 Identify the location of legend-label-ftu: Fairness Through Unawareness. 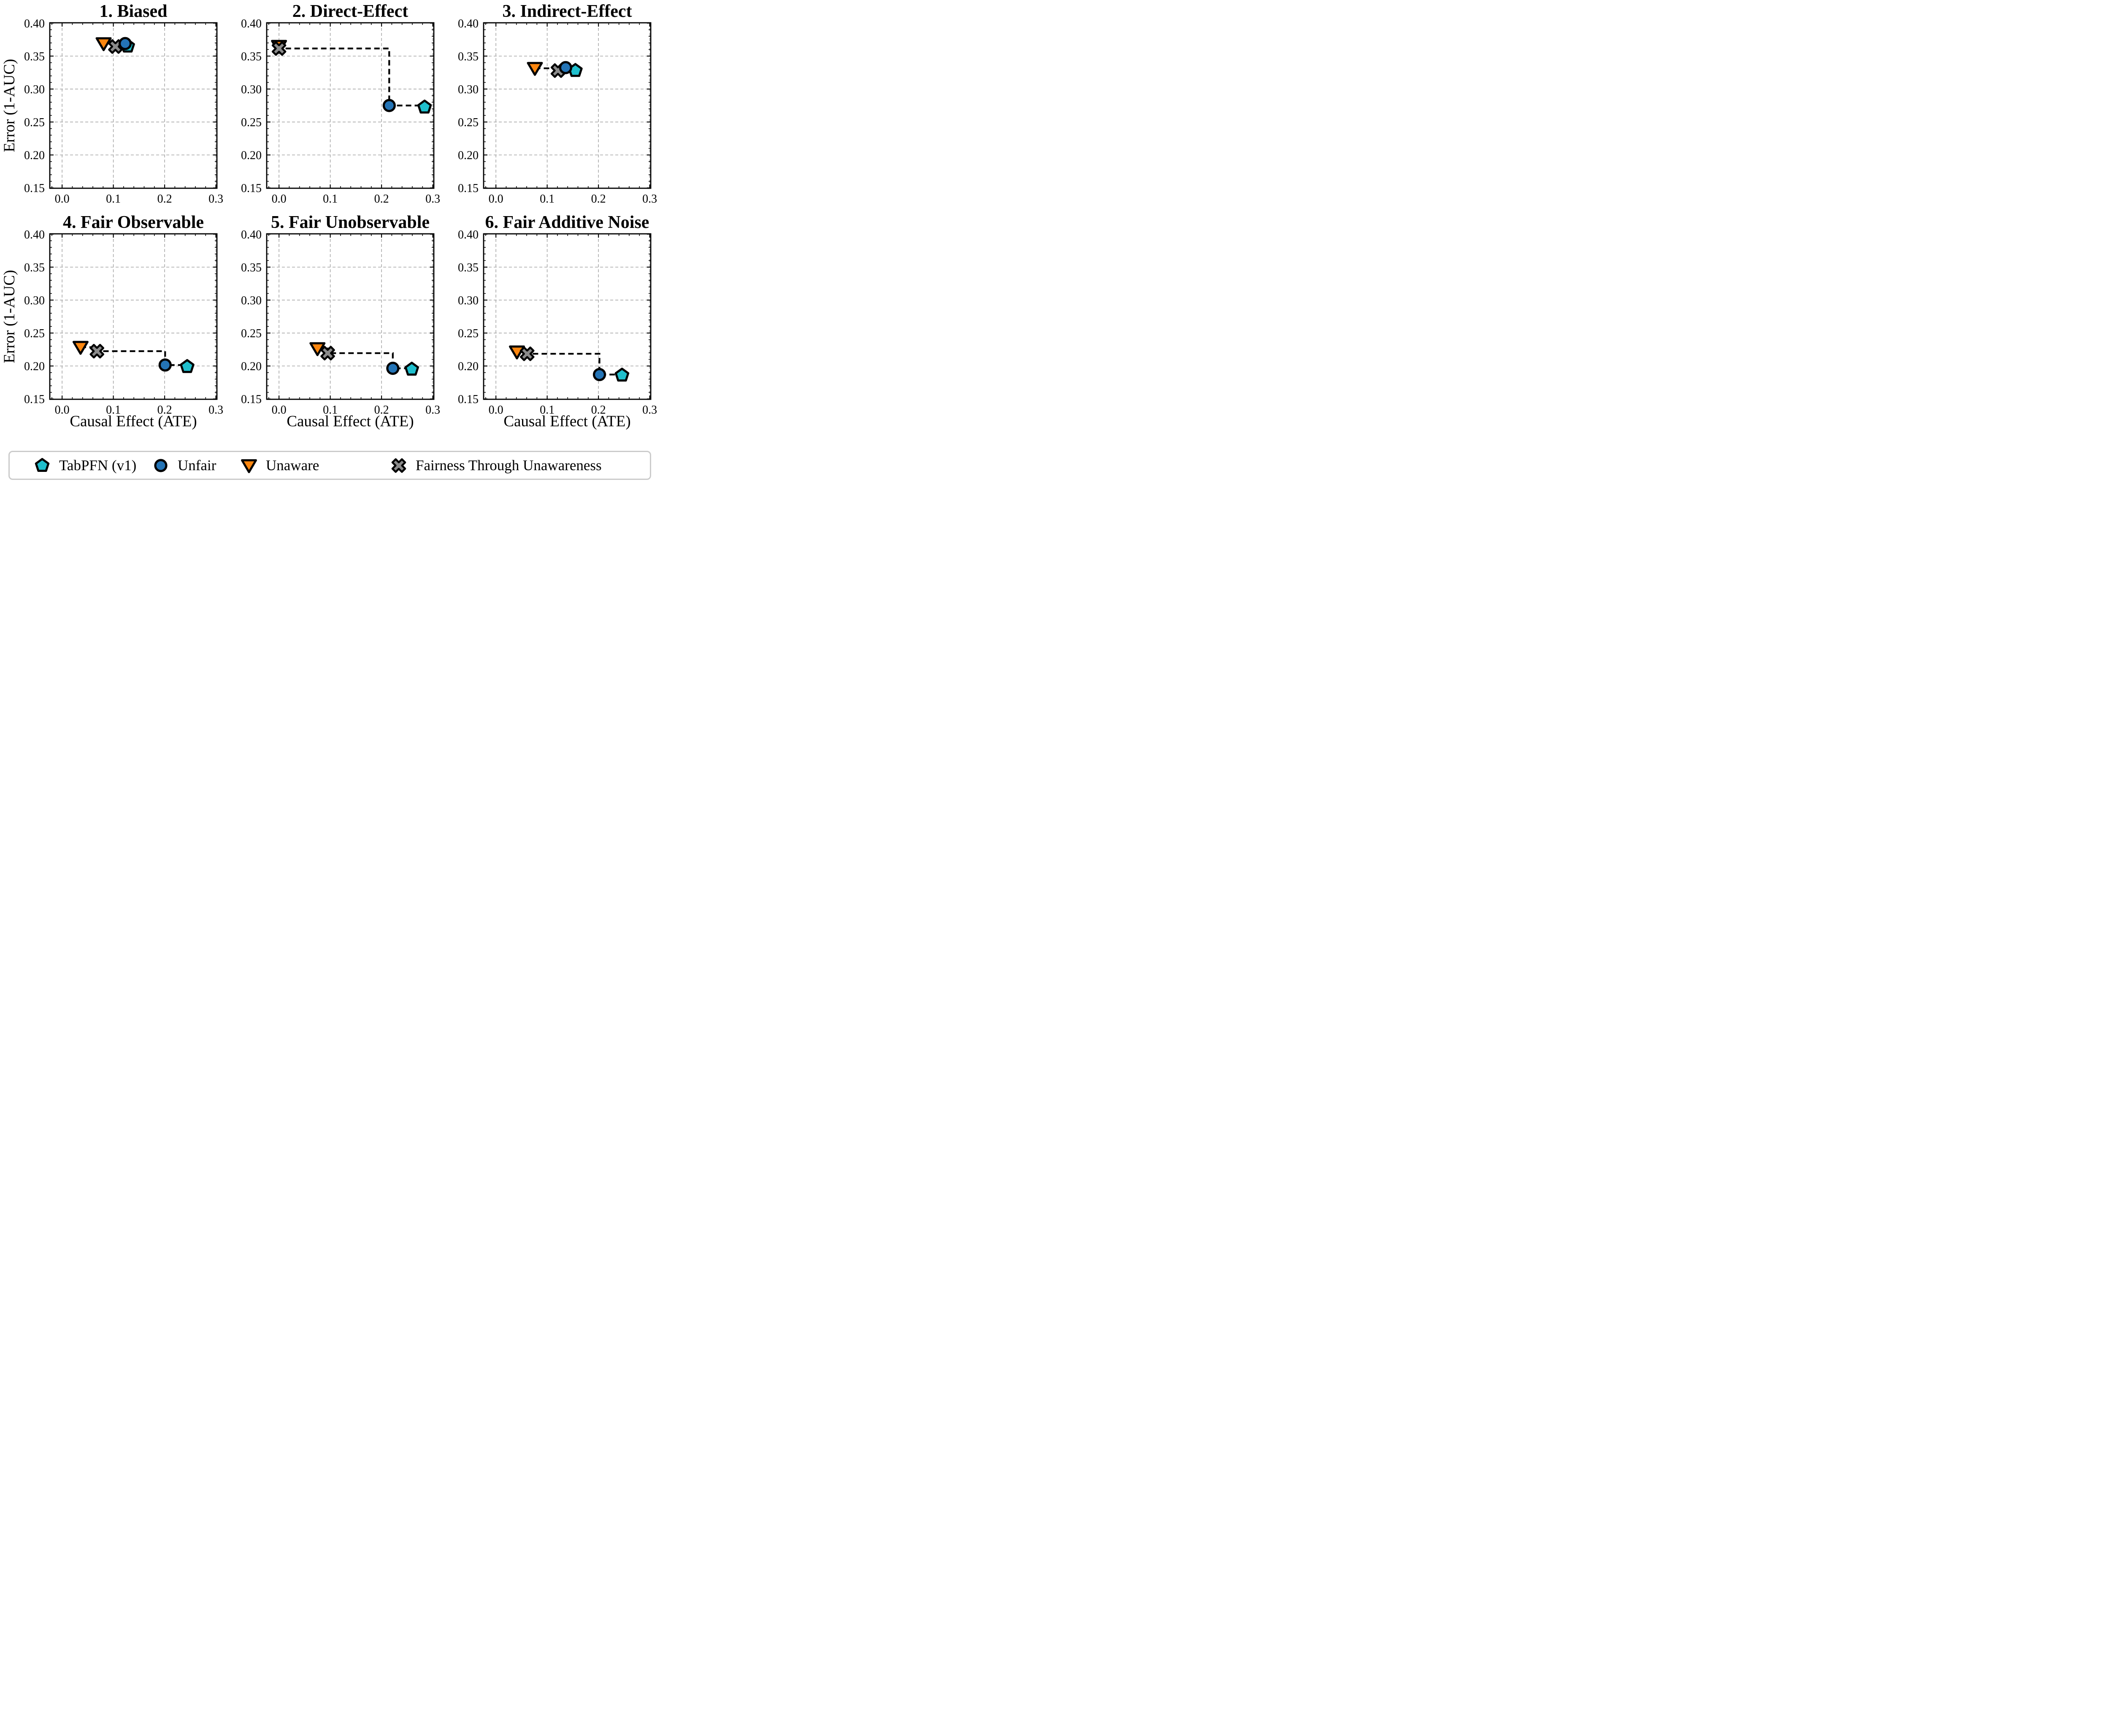
(509, 465).